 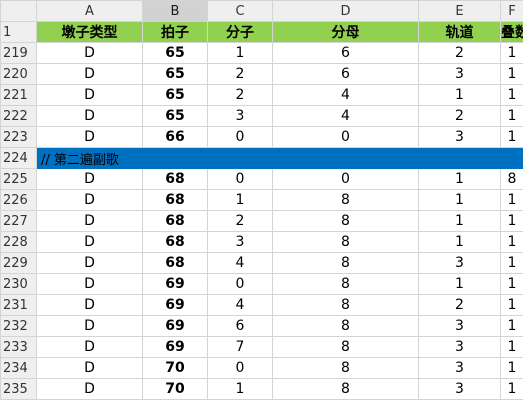 What do you see at coordinates (18, 284) in the screenshot?
I see `row-number: 230` at bounding box center [18, 284].